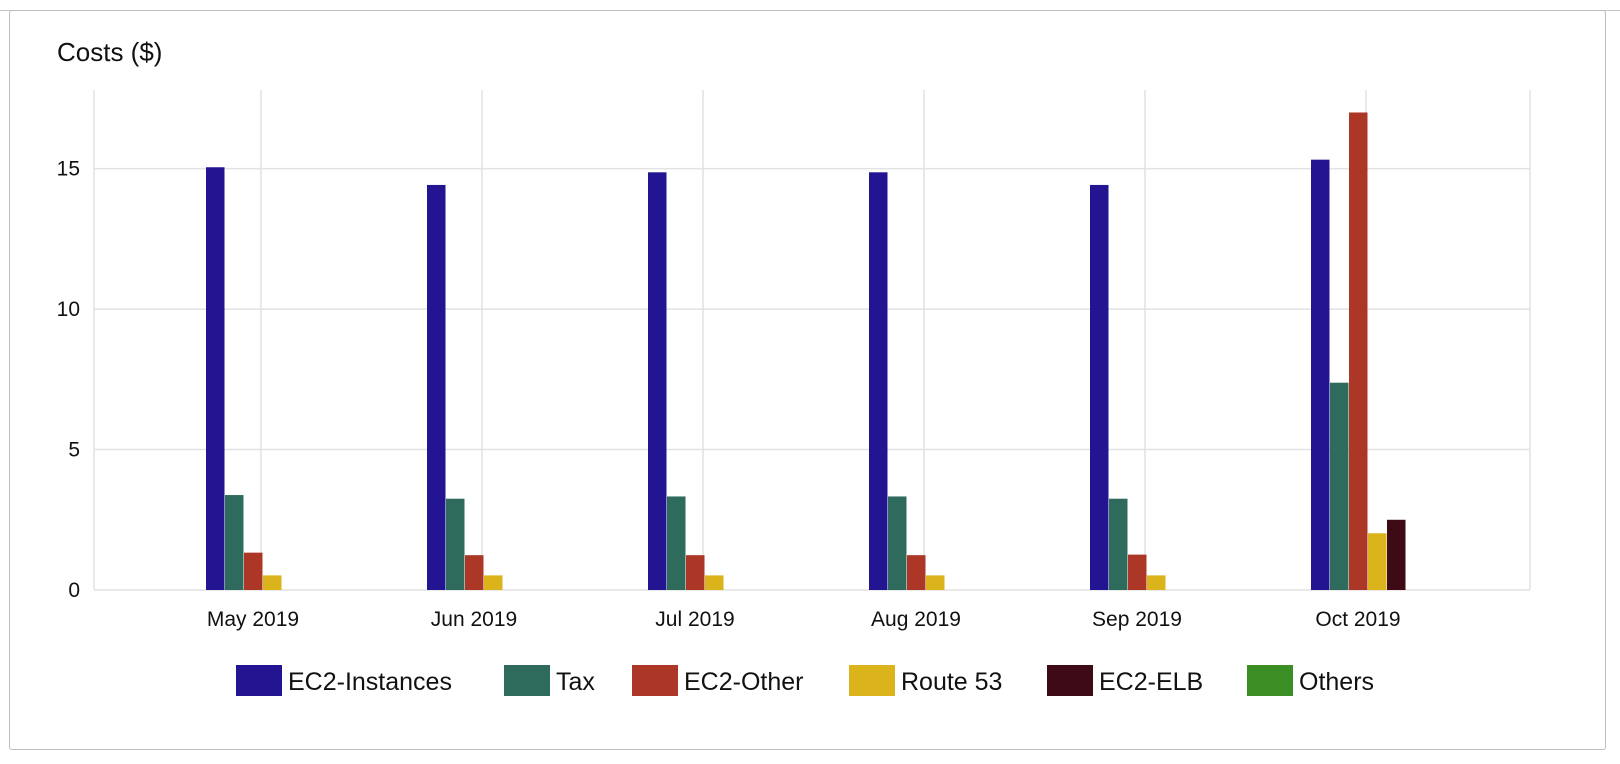  What do you see at coordinates (1099, 387) in the screenshot?
I see `bar-ec2-instances-sep-2019` at bounding box center [1099, 387].